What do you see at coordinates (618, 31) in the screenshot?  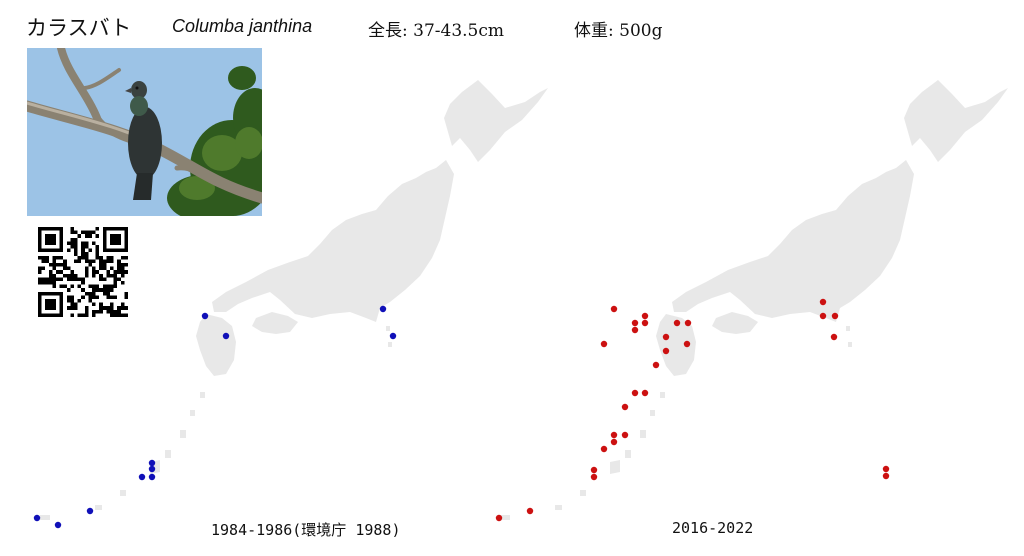 I see `body-weight: 体重: 500g` at bounding box center [618, 31].